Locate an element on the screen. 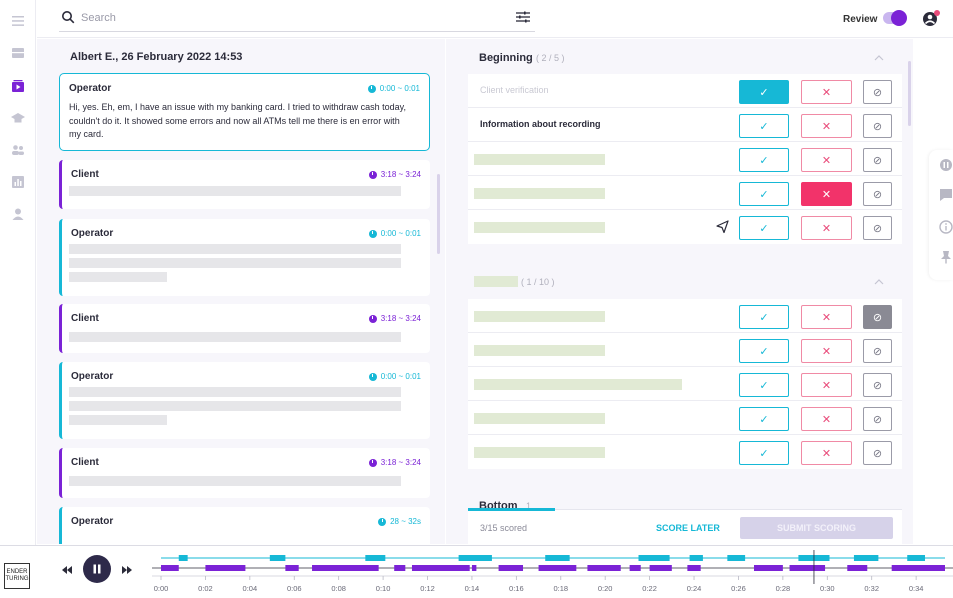 The height and width of the screenshot is (598, 953). filter-icon is located at coordinates (523, 17).